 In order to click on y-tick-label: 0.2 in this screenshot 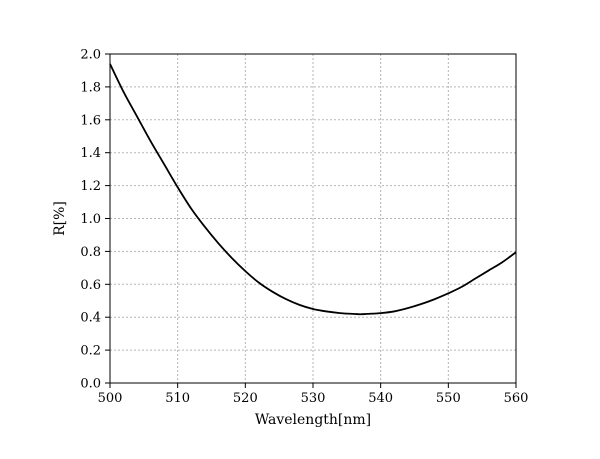, I will do `click(90, 351)`.